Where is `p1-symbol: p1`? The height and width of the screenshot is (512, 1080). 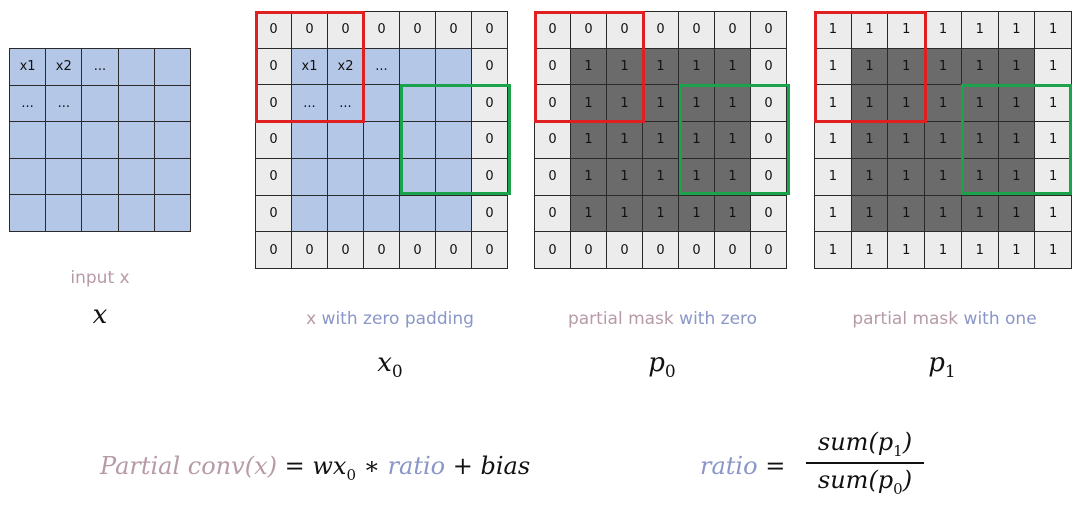
p1-symbol: p1 is located at coordinates (942, 365).